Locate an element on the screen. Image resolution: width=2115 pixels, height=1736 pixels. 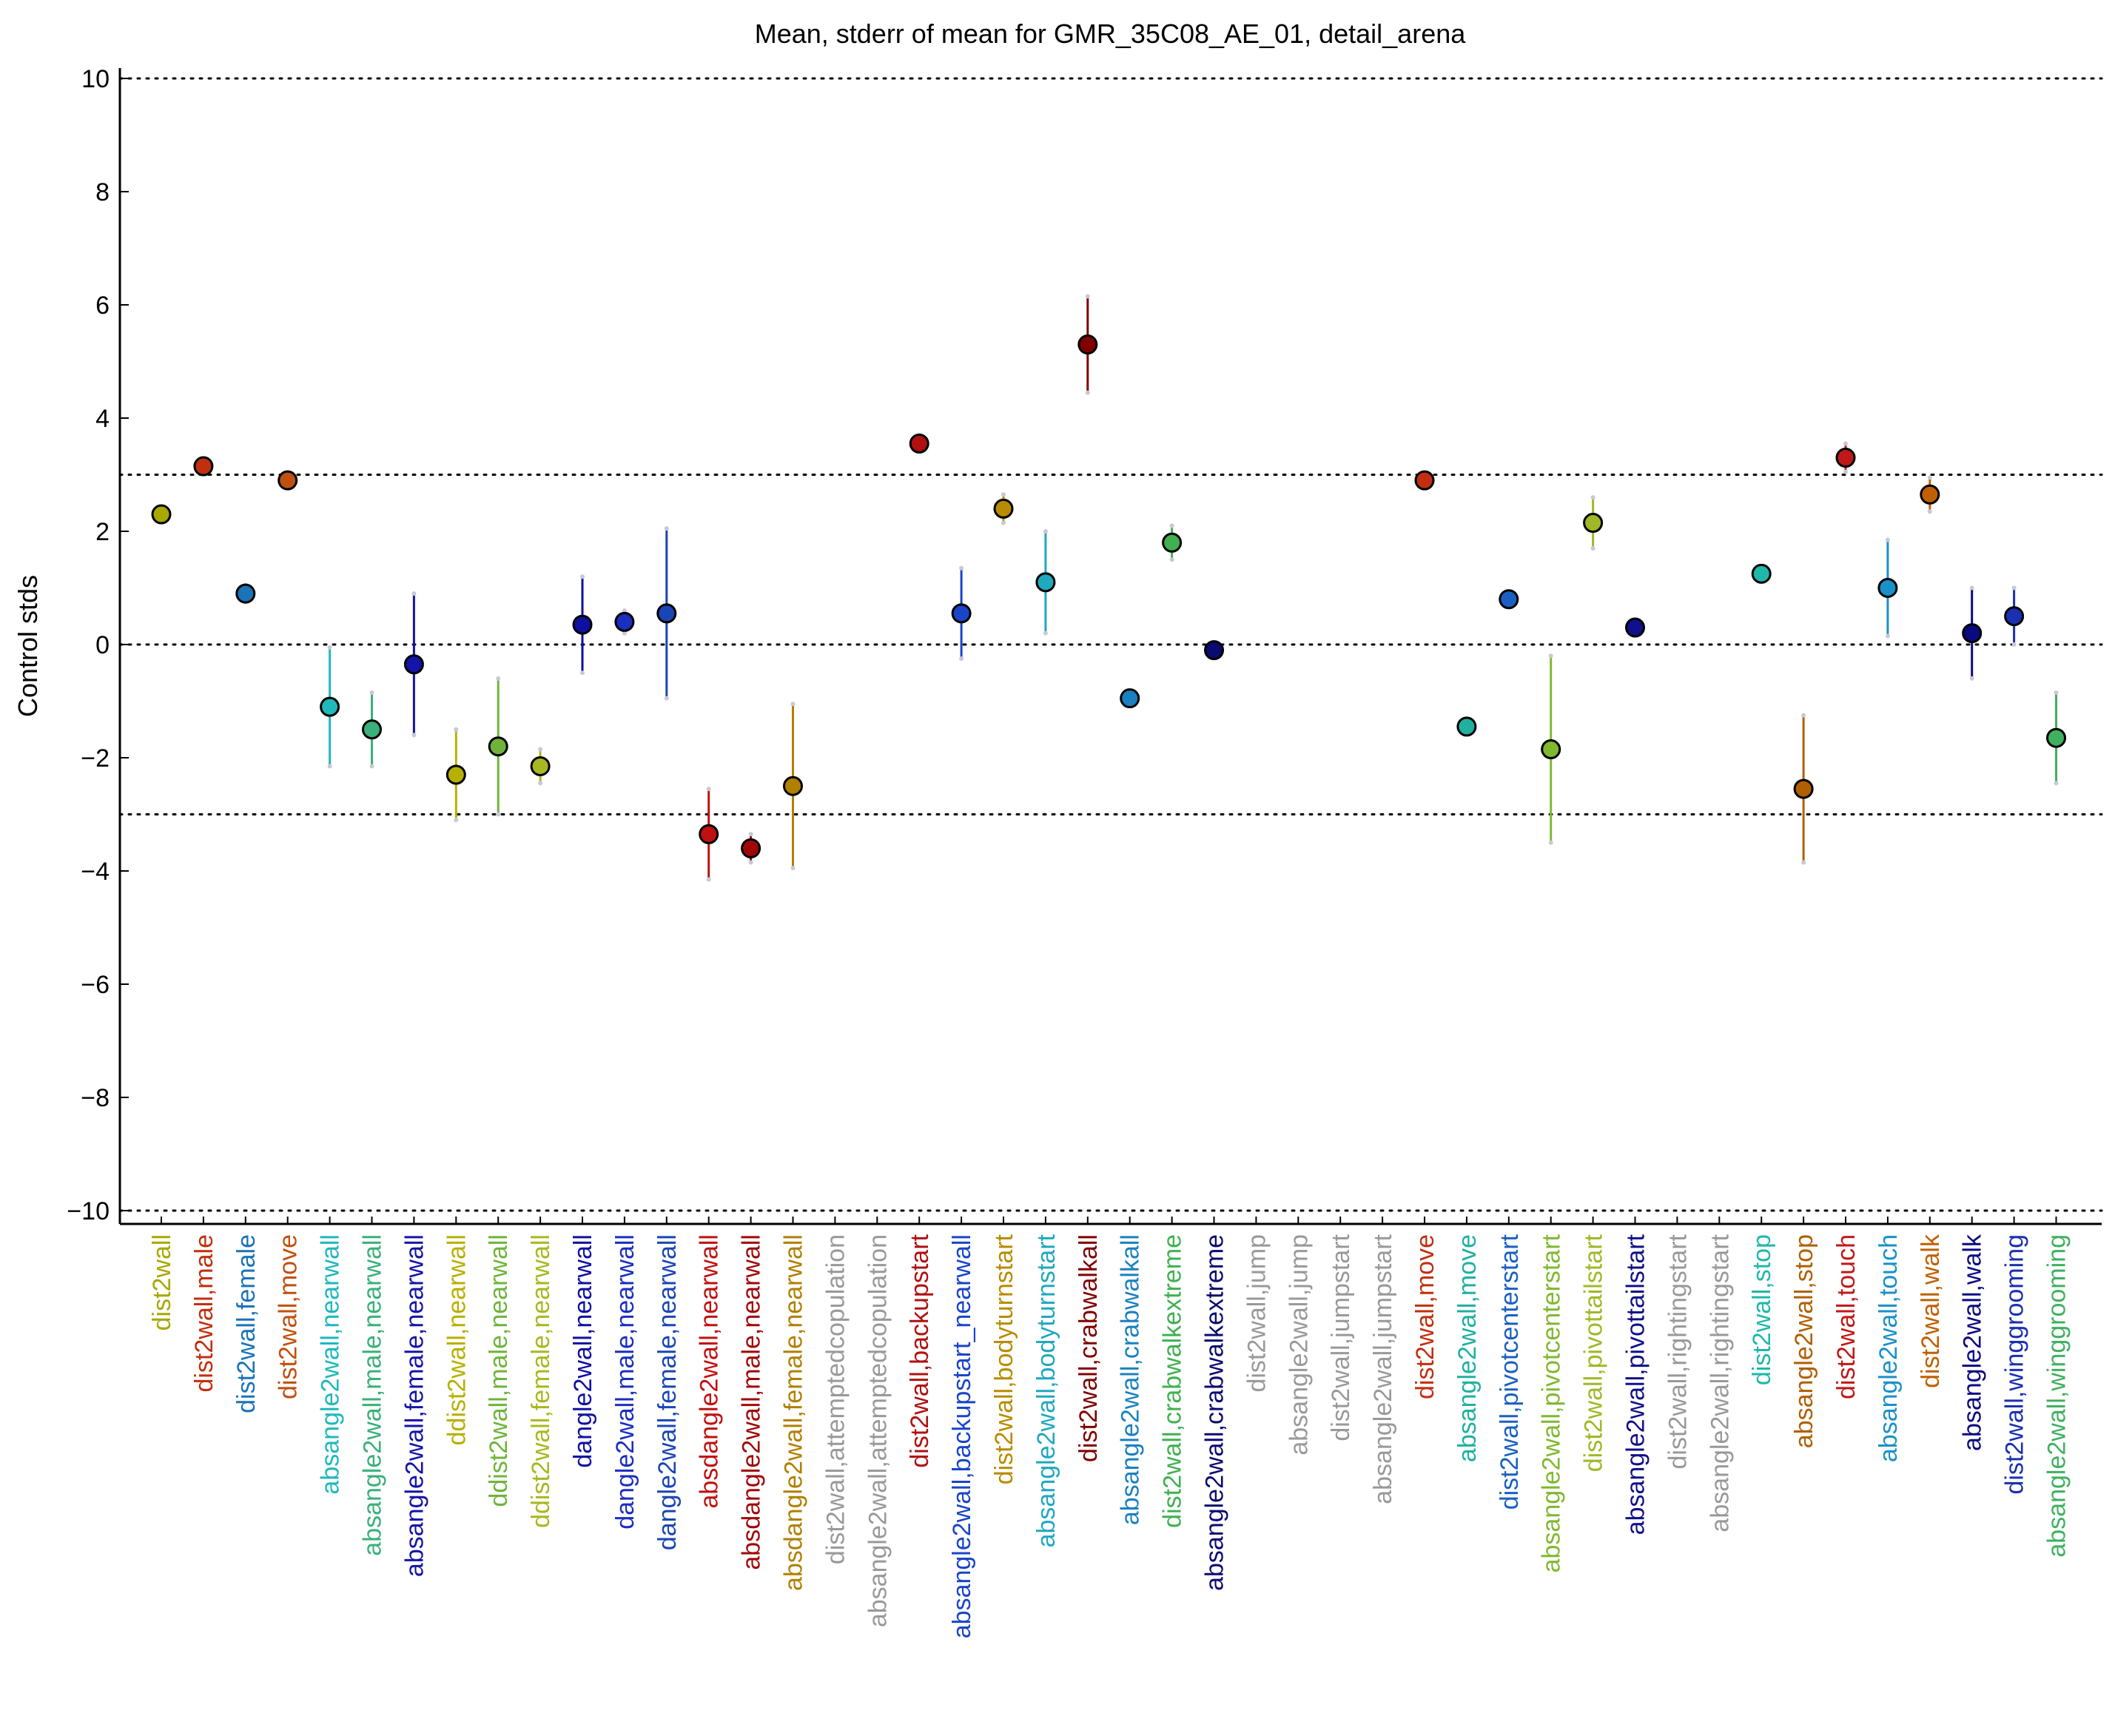
x-tick-label: absdangle2wall,male,nearwall is located at coordinates (752, 1402).